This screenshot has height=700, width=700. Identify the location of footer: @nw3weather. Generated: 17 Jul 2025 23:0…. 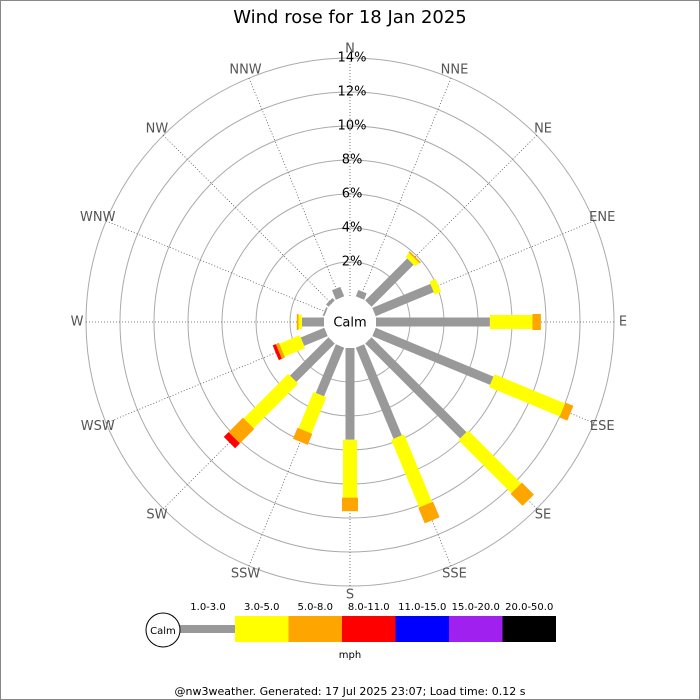
(350, 691).